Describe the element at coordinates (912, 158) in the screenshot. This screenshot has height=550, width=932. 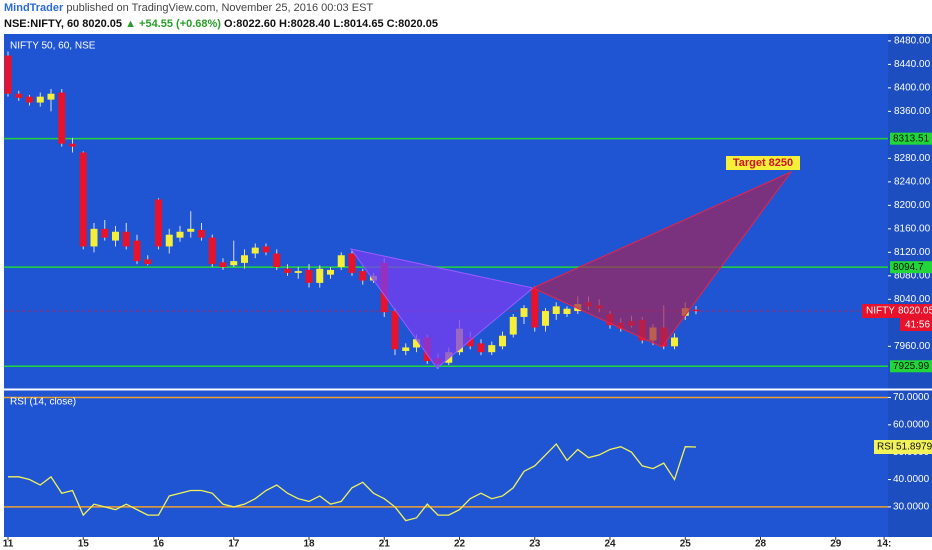
I see `y-tick-label: 8280.00` at that location.